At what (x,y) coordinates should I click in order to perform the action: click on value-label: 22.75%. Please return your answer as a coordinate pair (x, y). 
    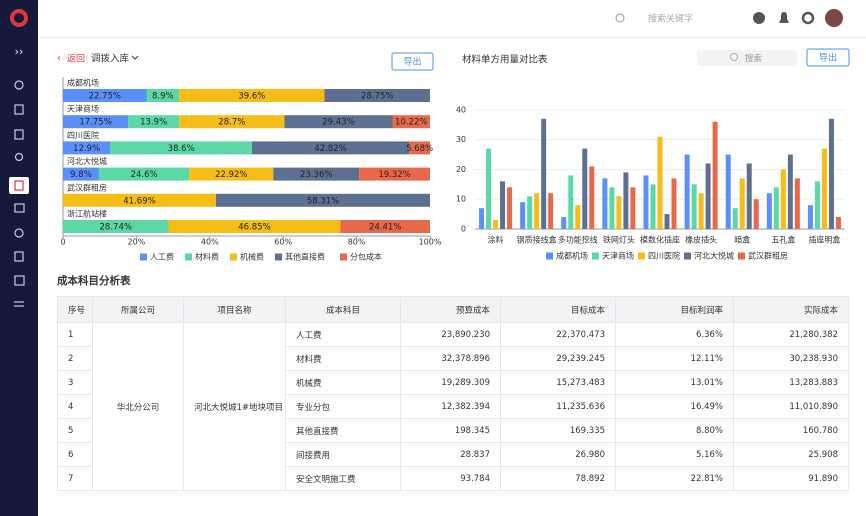
    Looking at the image, I should click on (105, 97).